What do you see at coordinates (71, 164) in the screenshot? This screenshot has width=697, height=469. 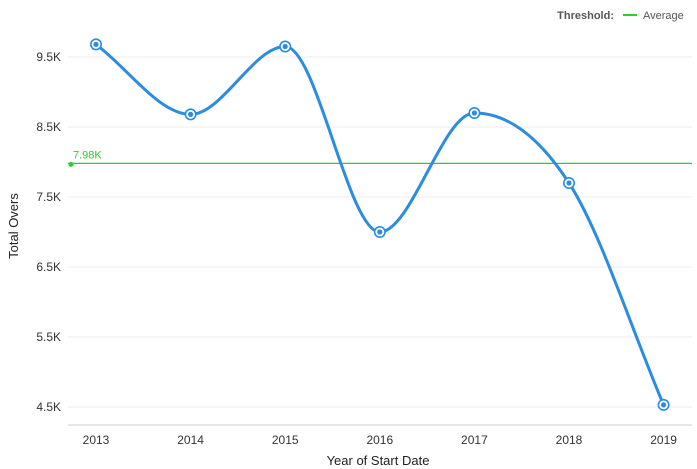 I see `threshold-marker` at bounding box center [71, 164].